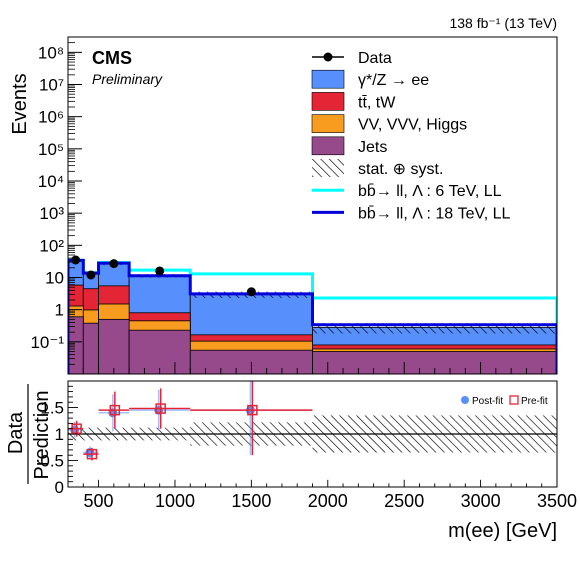 The image size is (580, 561). What do you see at coordinates (465, 400) in the screenshot?
I see `ratio-legend-marker-postfit` at bounding box center [465, 400].